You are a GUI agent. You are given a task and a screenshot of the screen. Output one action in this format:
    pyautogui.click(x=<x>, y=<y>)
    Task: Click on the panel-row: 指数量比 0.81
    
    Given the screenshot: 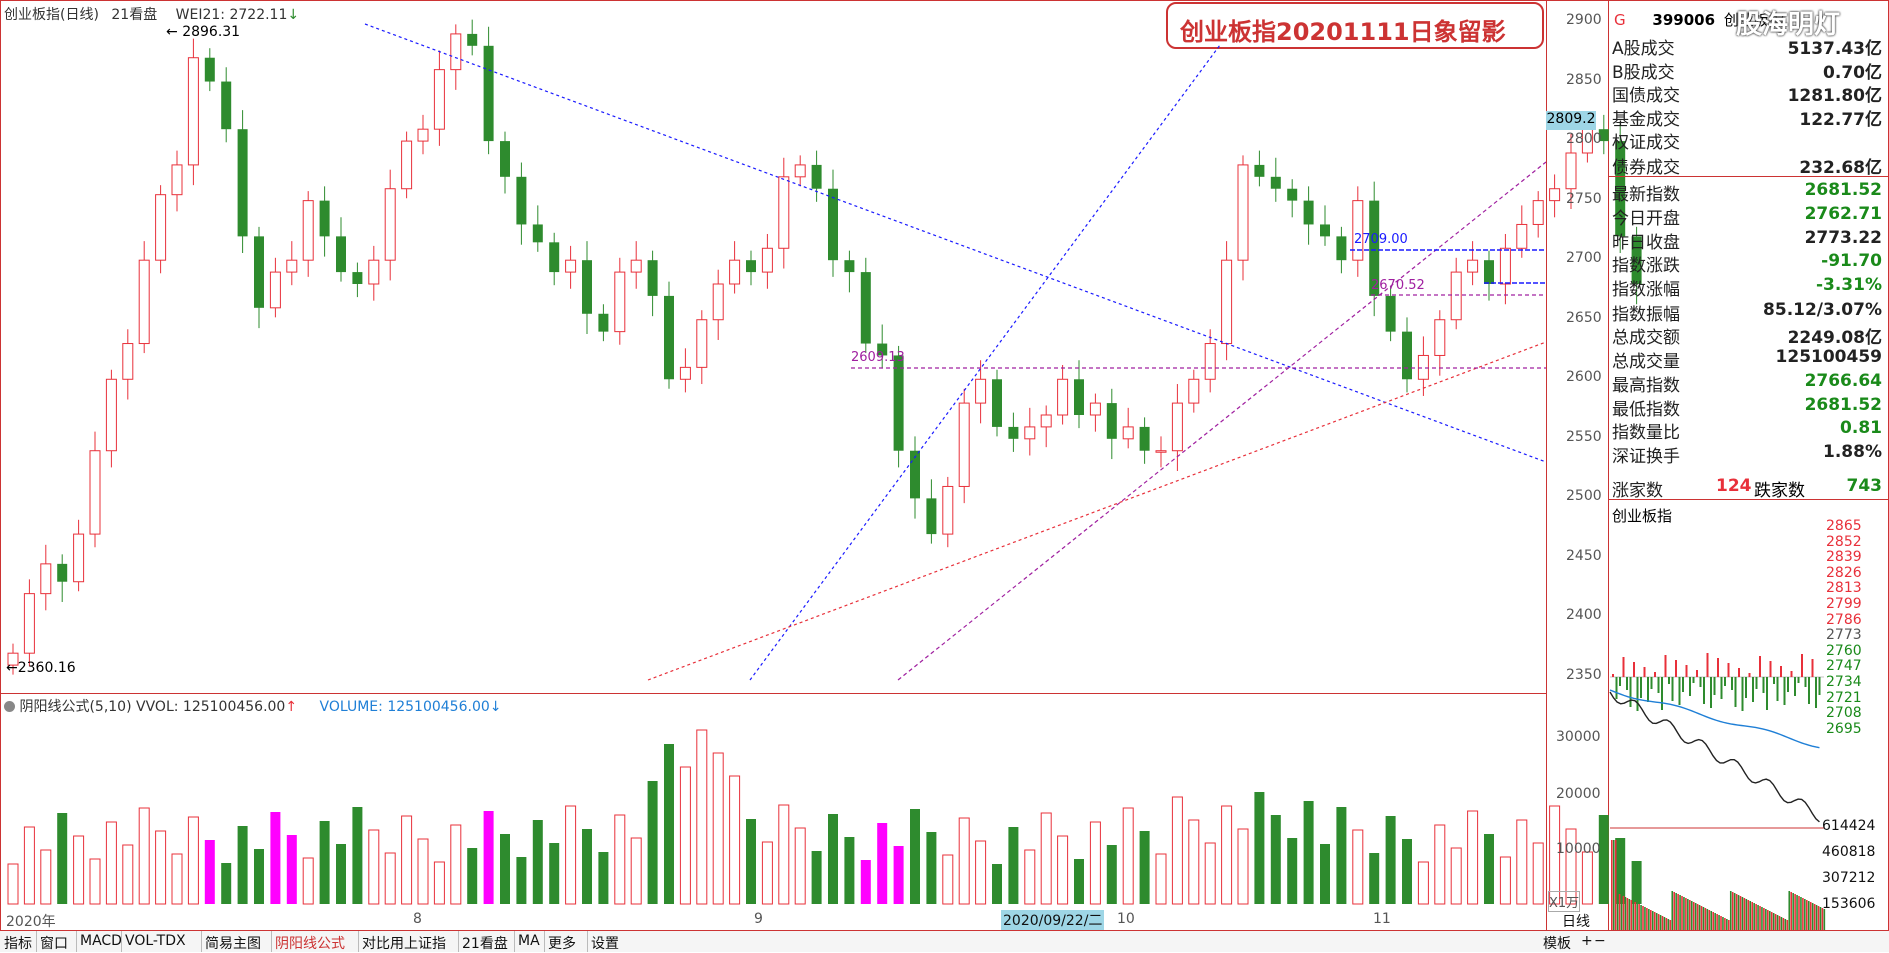 What is the action you would take?
    pyautogui.click(x=1747, y=430)
    